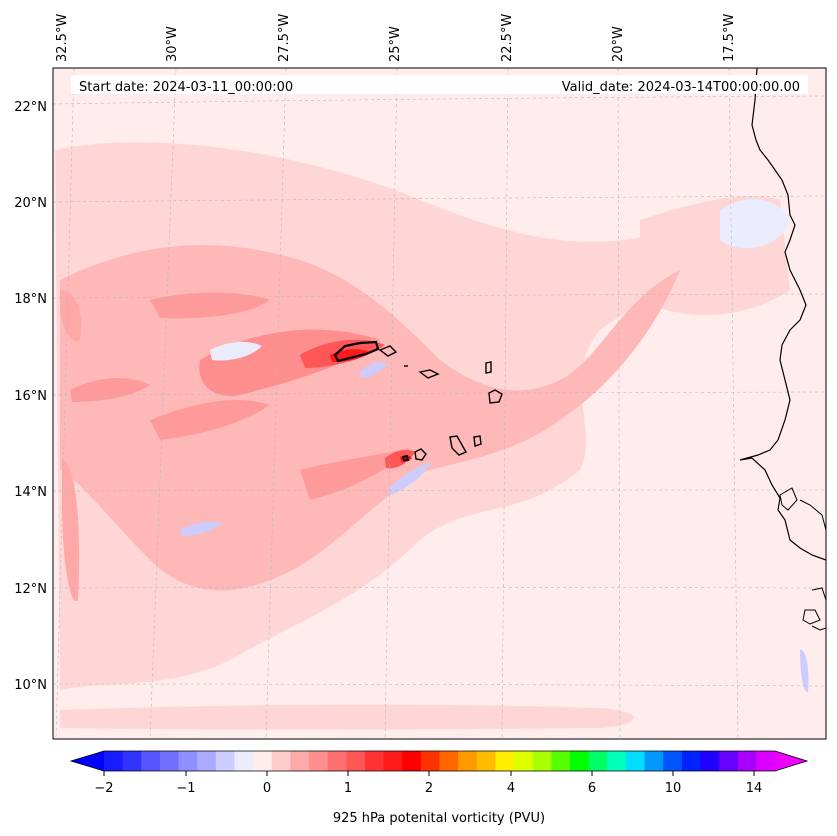  Describe the element at coordinates (87, 761) in the screenshot. I see `colorbar-min-extend-arrow` at that location.